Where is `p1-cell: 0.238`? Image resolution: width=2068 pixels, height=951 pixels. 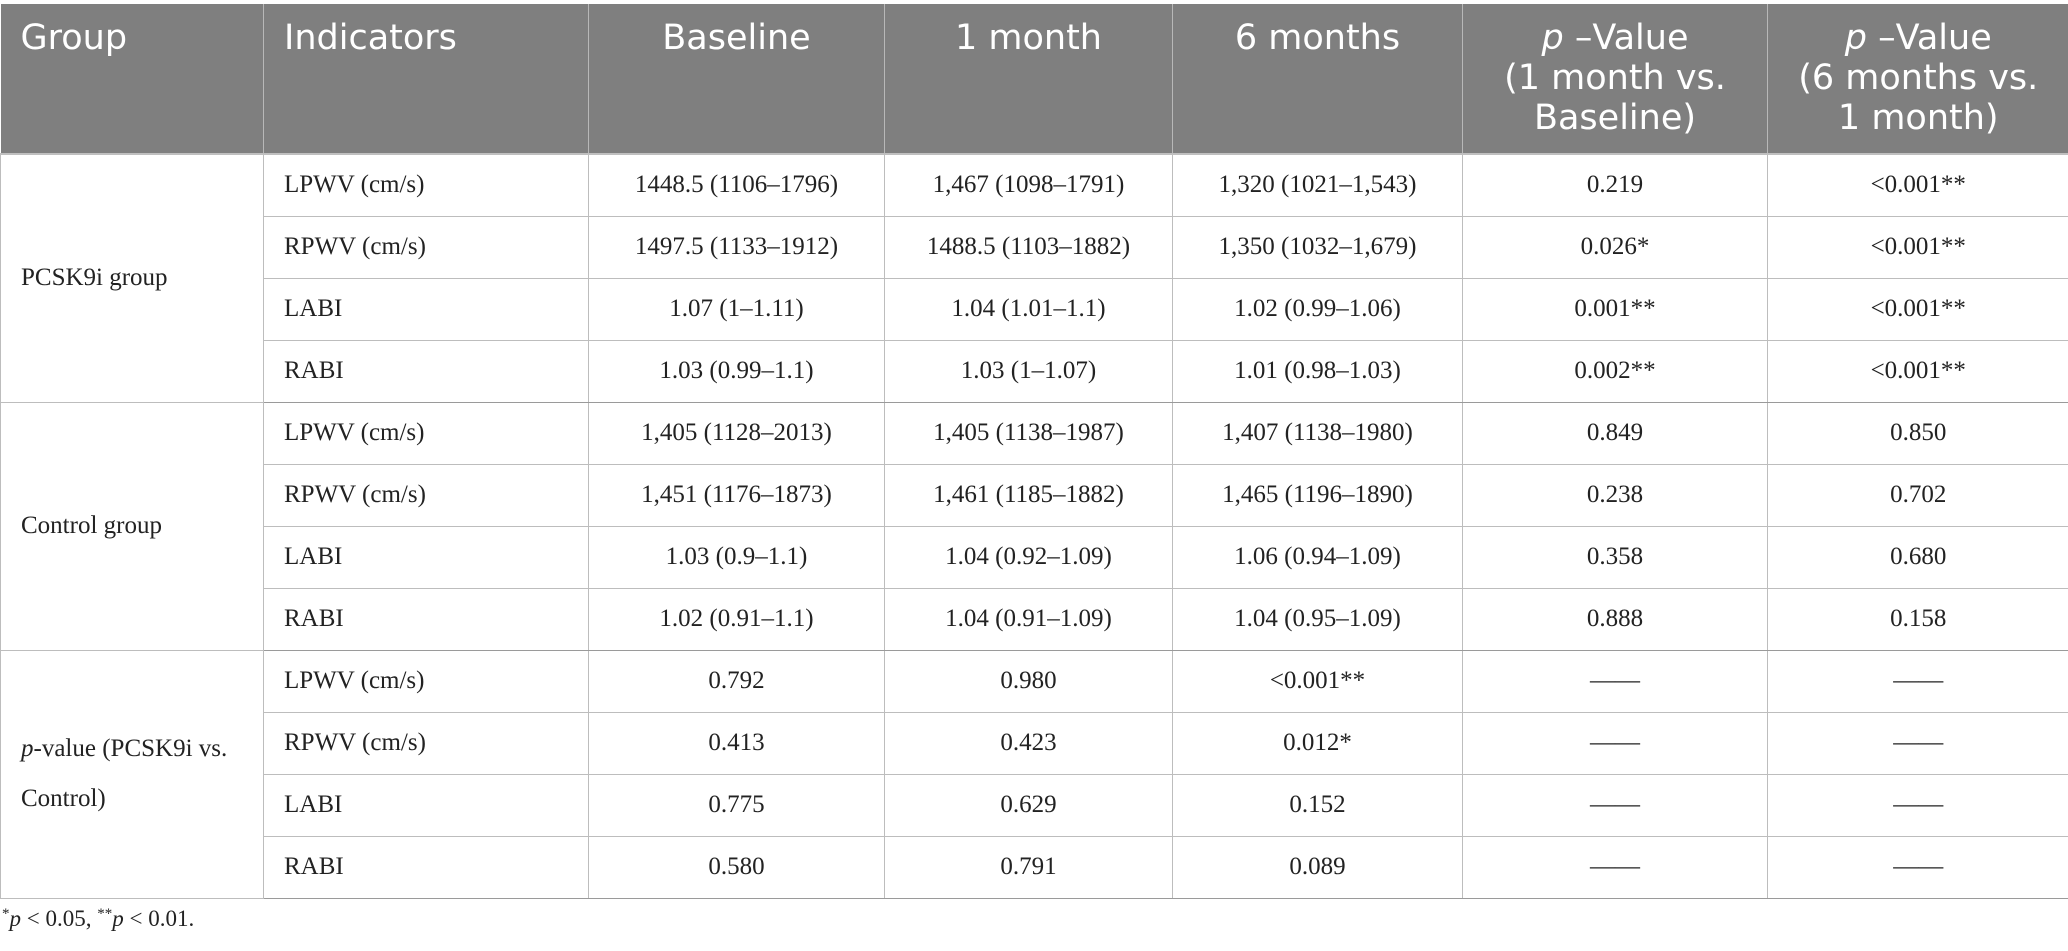 p1-cell: 0.238 is located at coordinates (1615, 495).